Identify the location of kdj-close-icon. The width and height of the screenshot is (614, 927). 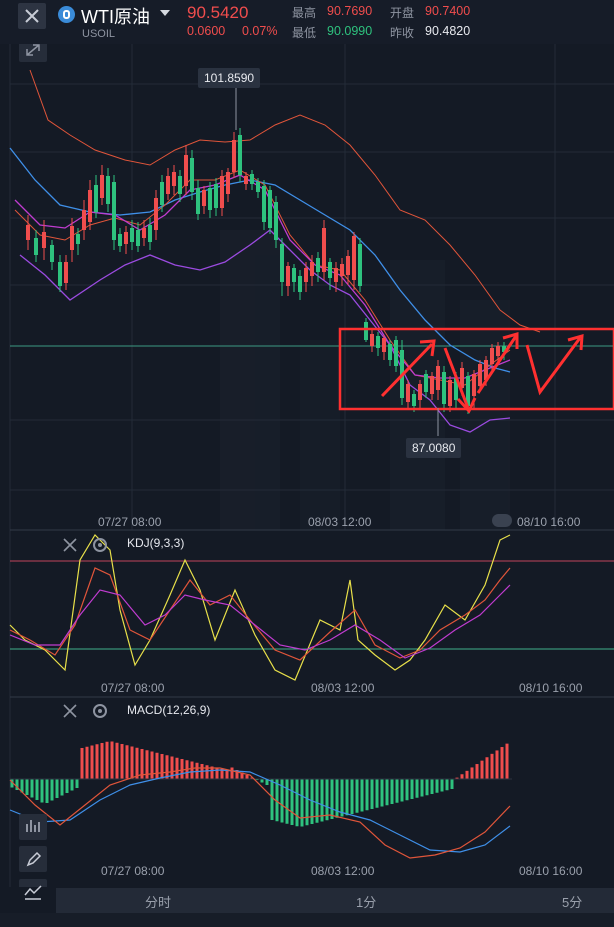
(70, 545).